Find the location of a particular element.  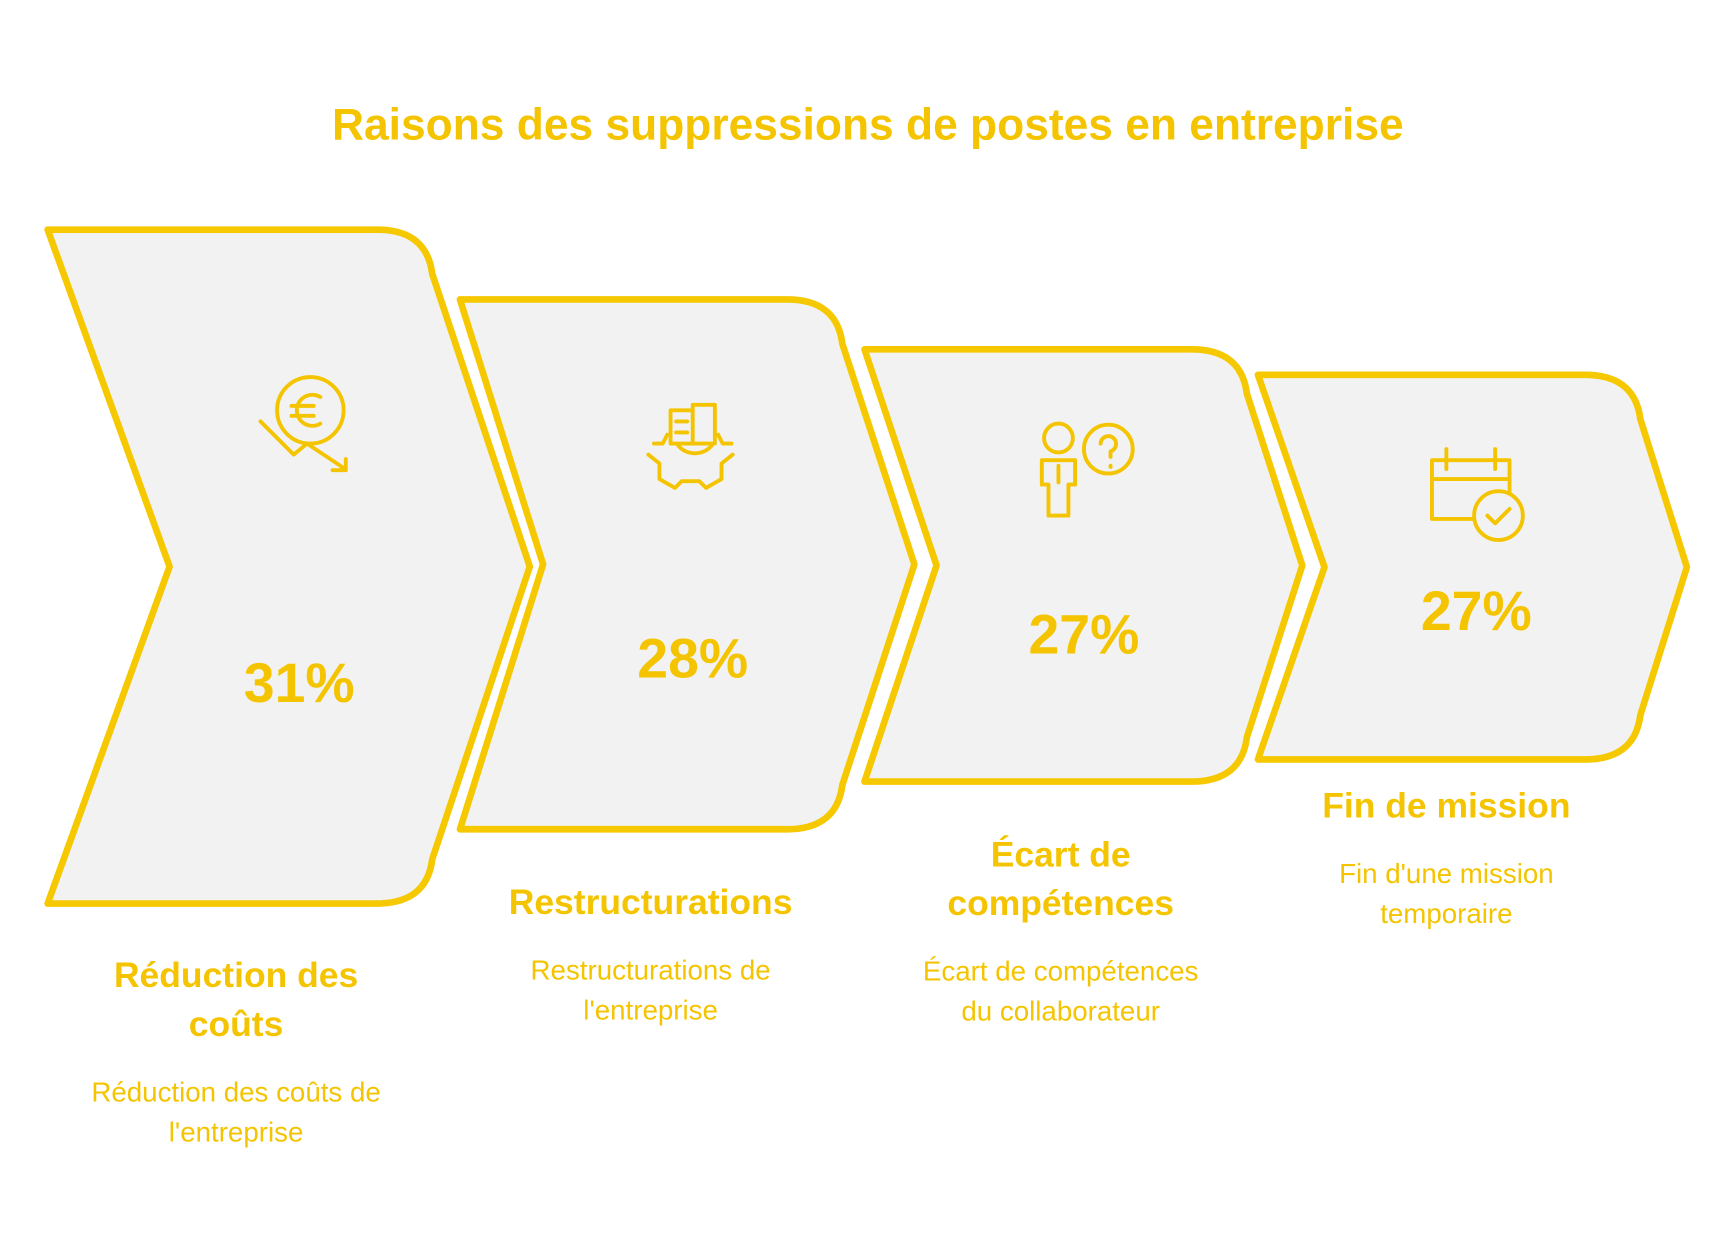

item-description: temporaire is located at coordinates (1446, 913).